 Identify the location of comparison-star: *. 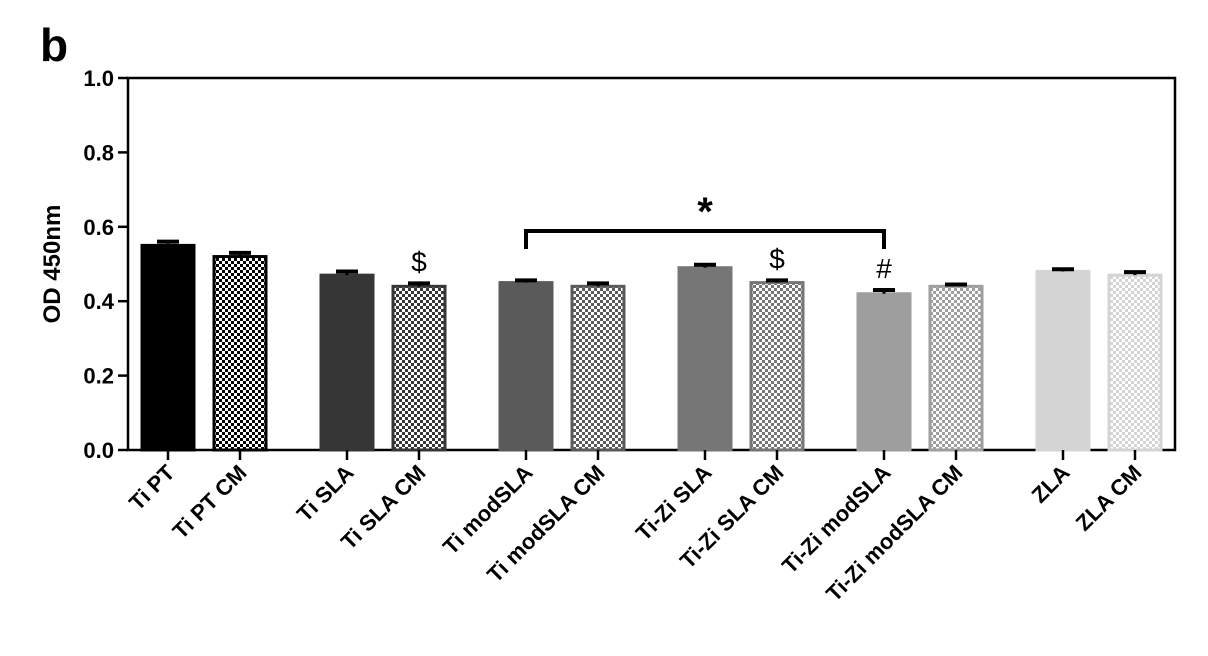
(705, 212).